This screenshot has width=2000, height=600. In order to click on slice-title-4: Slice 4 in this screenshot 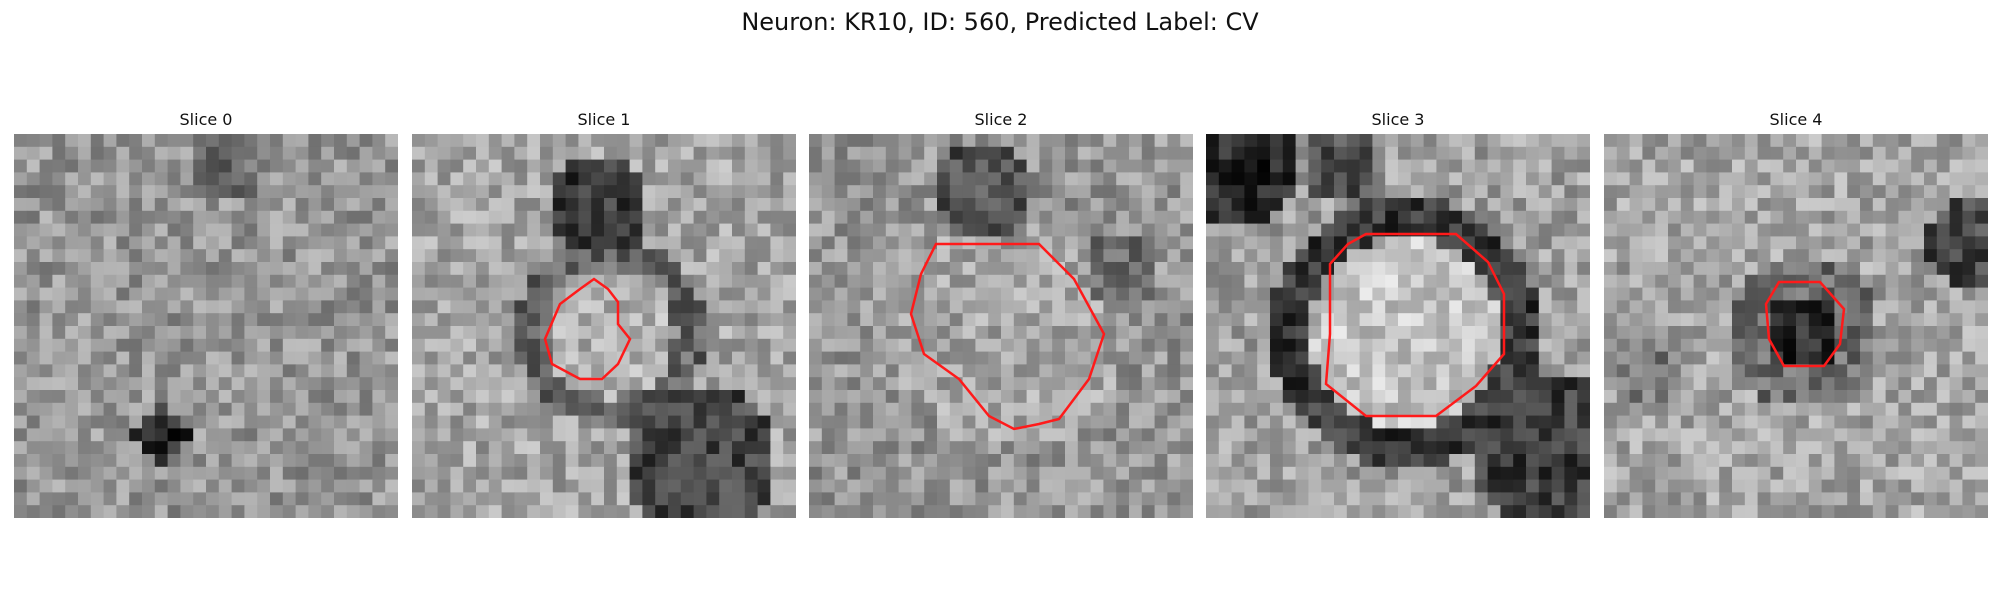, I will do `click(1796, 119)`.